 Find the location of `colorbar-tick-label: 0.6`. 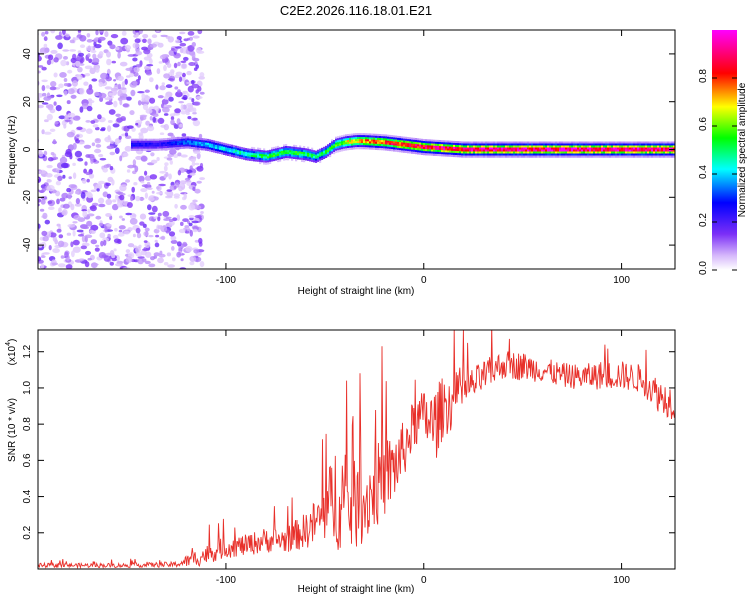

colorbar-tick-label: 0.6 is located at coordinates (703, 124).